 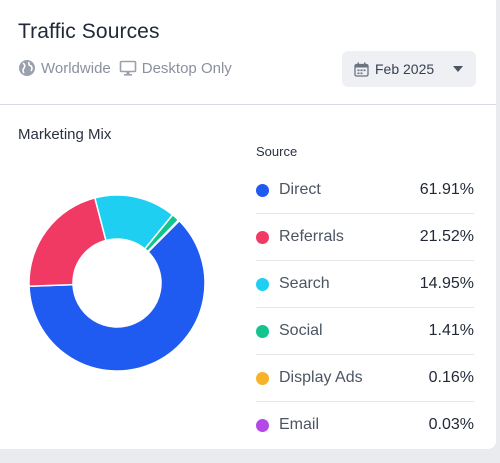 I want to click on widget-title: Marketing Mix, so click(x=65, y=134).